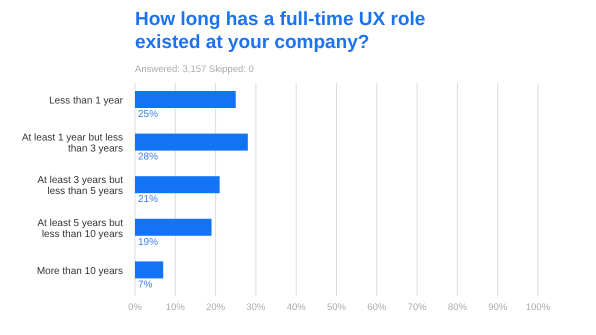 Image resolution: width=596 pixels, height=335 pixels. I want to click on x-tick-label: 60%, so click(377, 307).